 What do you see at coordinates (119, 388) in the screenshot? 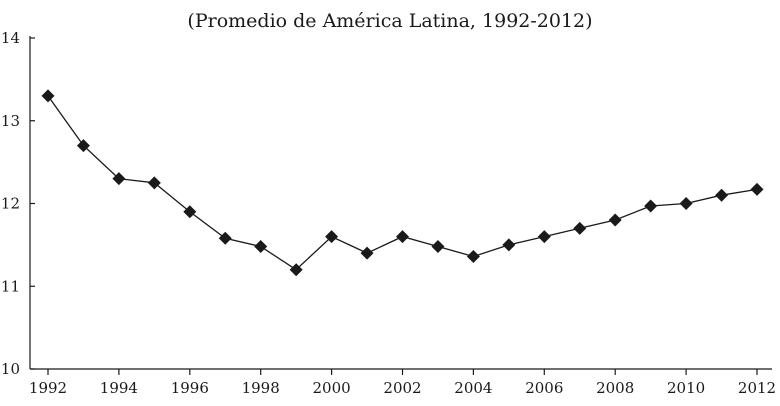
I see `x-tick-label: 1994` at bounding box center [119, 388].